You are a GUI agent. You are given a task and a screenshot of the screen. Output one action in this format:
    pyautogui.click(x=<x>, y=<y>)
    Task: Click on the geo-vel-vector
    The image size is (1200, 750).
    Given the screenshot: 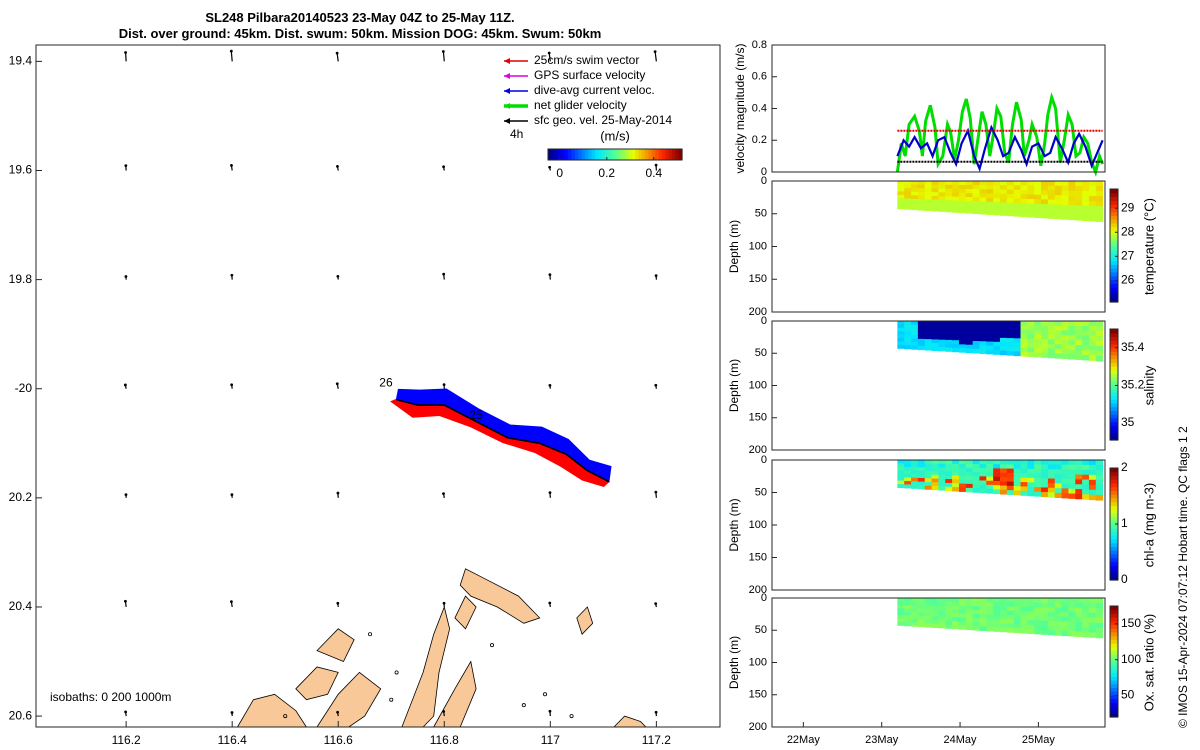 What is the action you would take?
    pyautogui.click(x=125, y=57)
    